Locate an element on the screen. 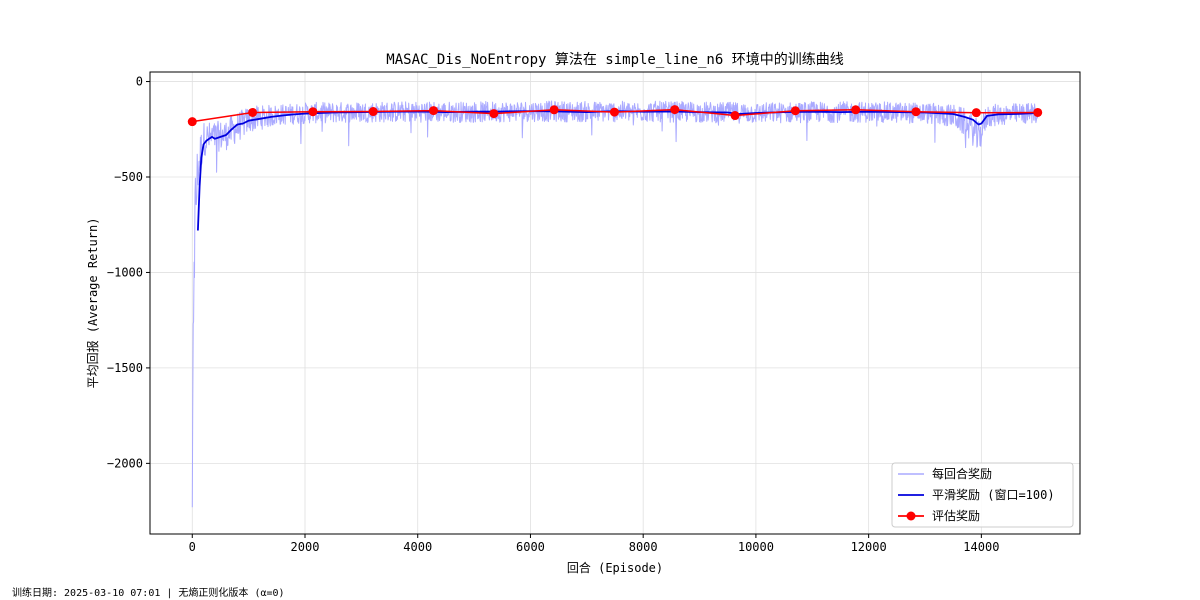  y-tick-label: −500 is located at coordinates (128, 177).